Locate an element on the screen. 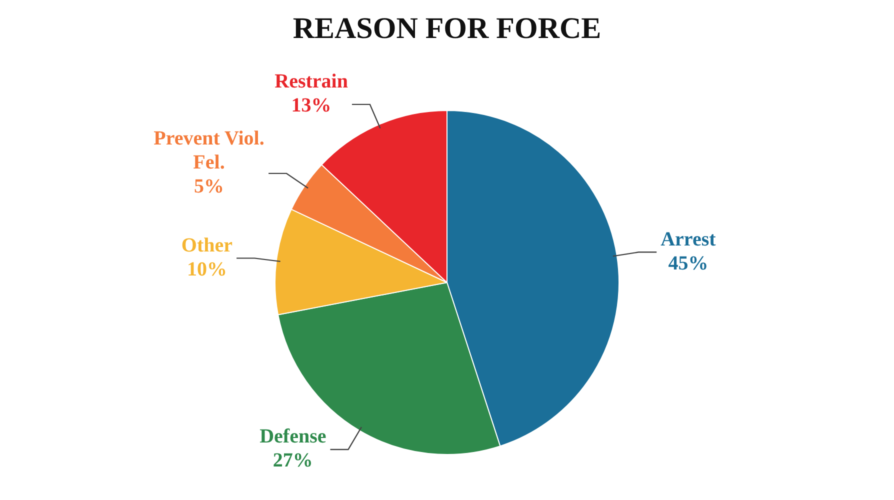  data-label: 5% is located at coordinates (209, 187).